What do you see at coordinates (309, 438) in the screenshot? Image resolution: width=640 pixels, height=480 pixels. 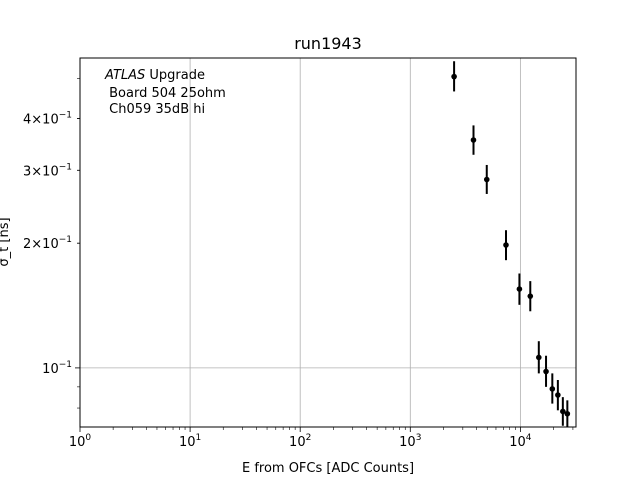 I see `x-tick-exponent: 2` at bounding box center [309, 438].